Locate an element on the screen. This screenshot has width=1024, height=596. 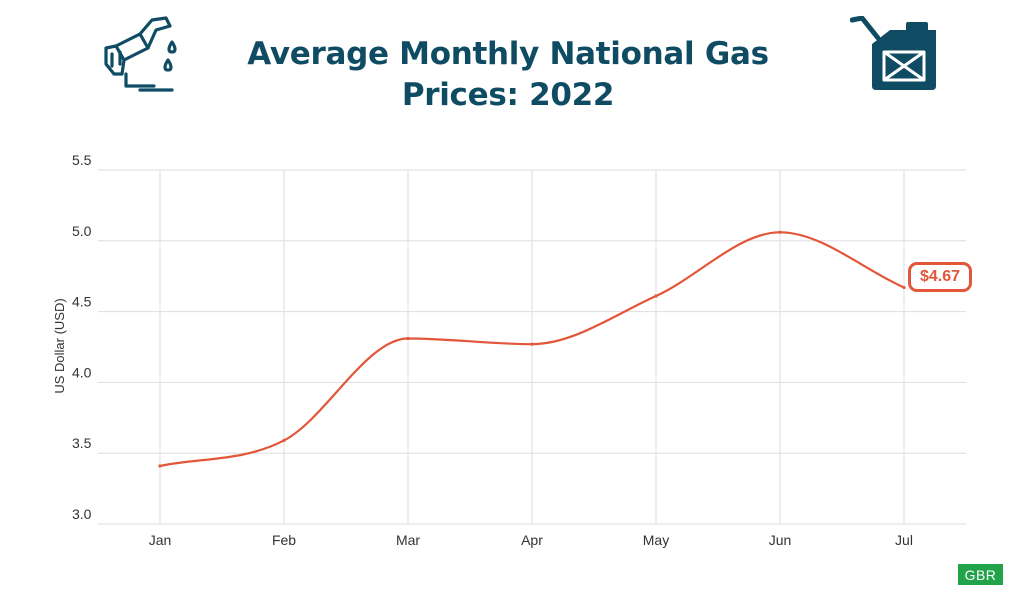
data-point-jun is located at coordinates (780, 232).